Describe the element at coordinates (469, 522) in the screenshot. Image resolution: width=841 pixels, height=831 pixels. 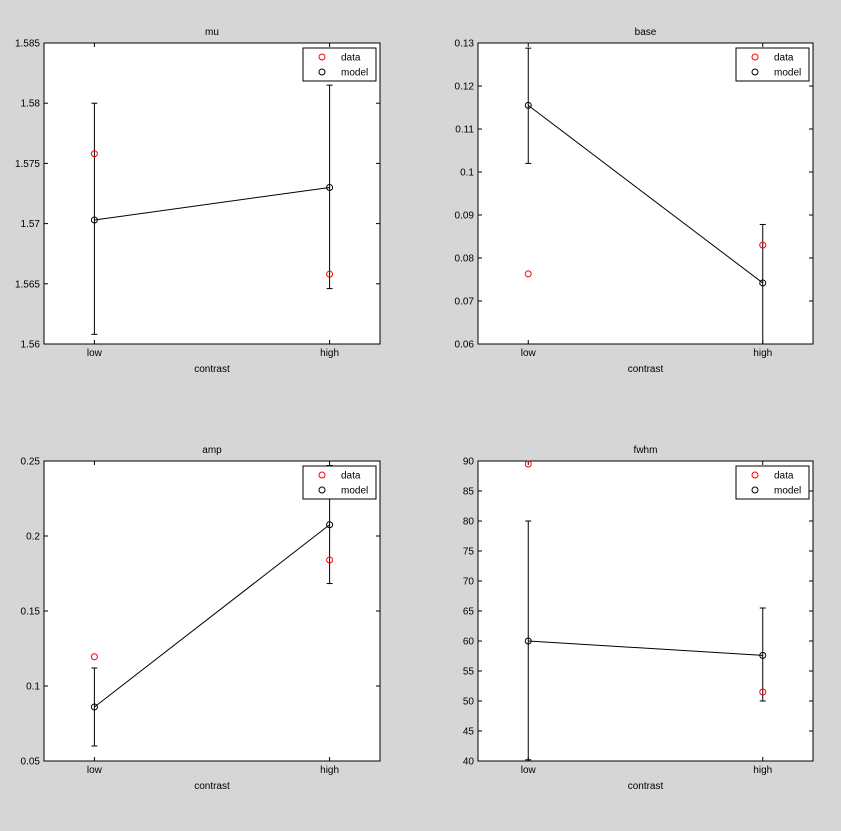
I see `y-tick-label: 80` at that location.